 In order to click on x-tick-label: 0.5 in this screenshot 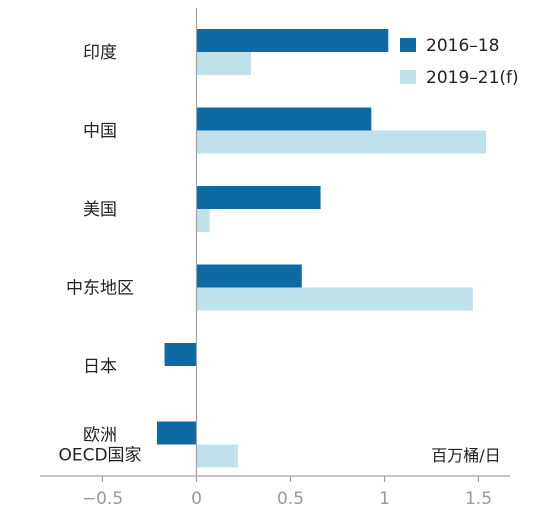, I will do `click(290, 499)`.